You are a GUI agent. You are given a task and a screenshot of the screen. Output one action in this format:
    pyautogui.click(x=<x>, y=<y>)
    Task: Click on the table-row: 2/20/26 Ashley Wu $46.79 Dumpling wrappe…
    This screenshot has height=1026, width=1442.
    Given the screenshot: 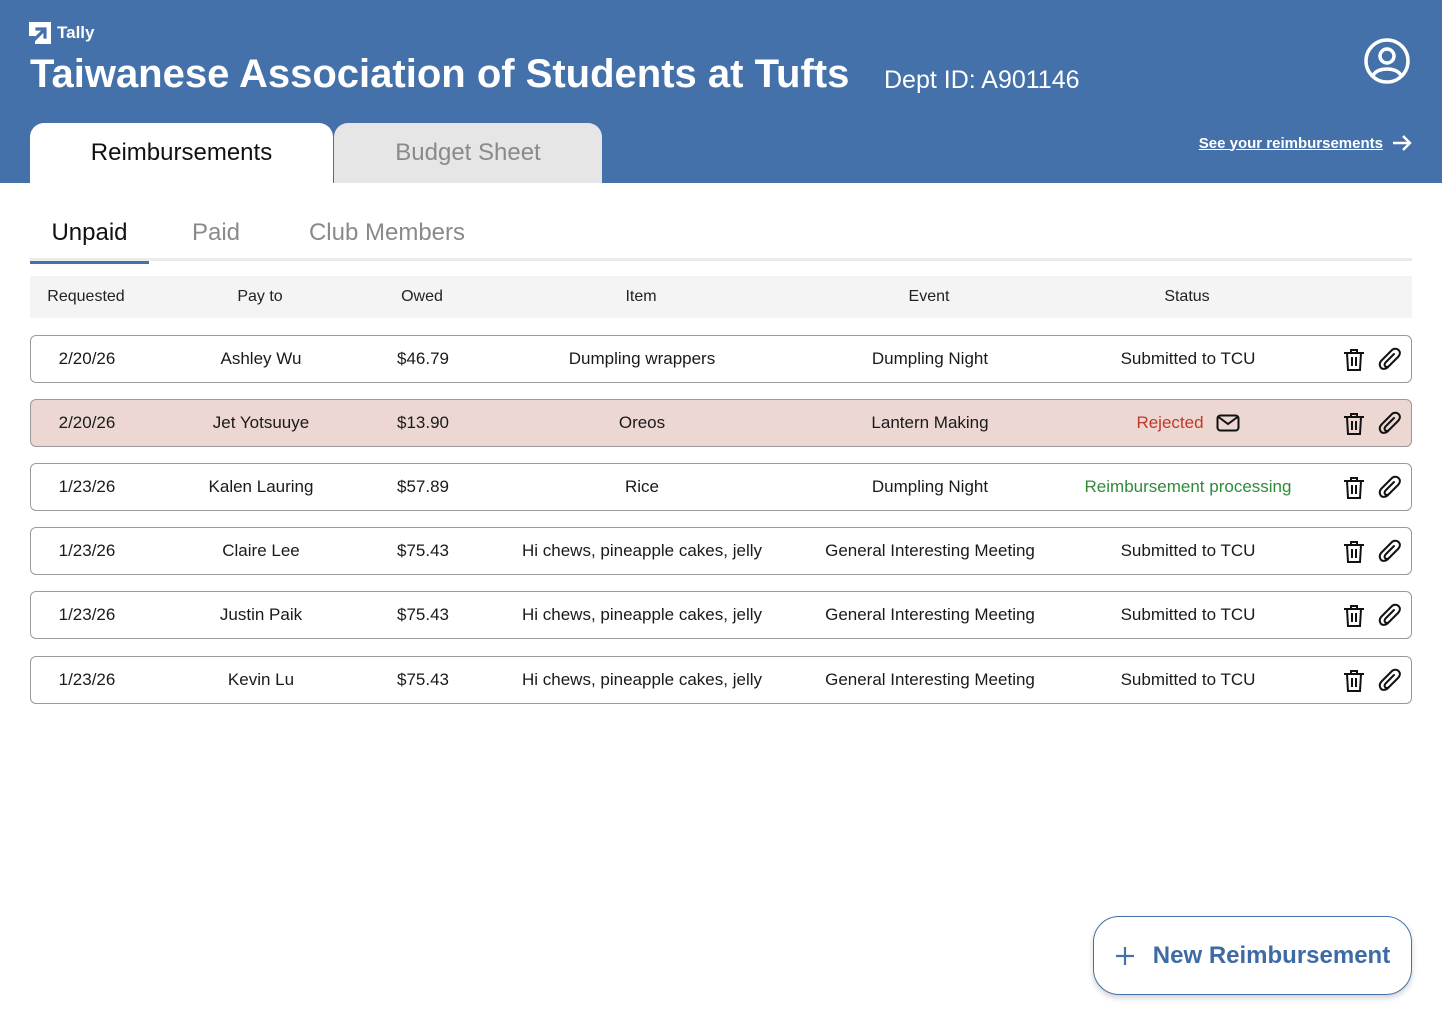 What is the action you would take?
    pyautogui.click(x=721, y=359)
    